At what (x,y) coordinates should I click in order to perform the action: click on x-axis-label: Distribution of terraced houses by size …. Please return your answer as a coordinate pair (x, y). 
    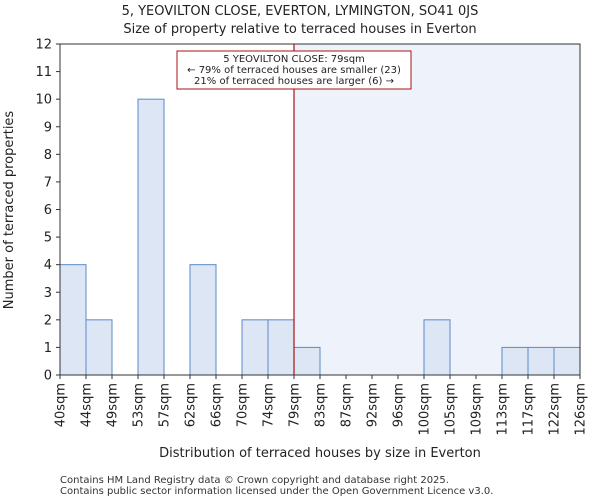
    Looking at the image, I should click on (320, 453).